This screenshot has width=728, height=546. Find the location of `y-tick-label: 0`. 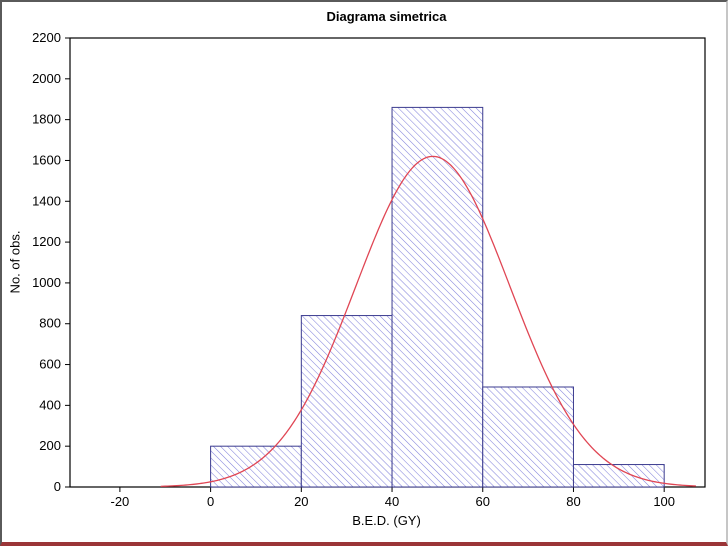

y-tick-label: 0 is located at coordinates (57, 486).